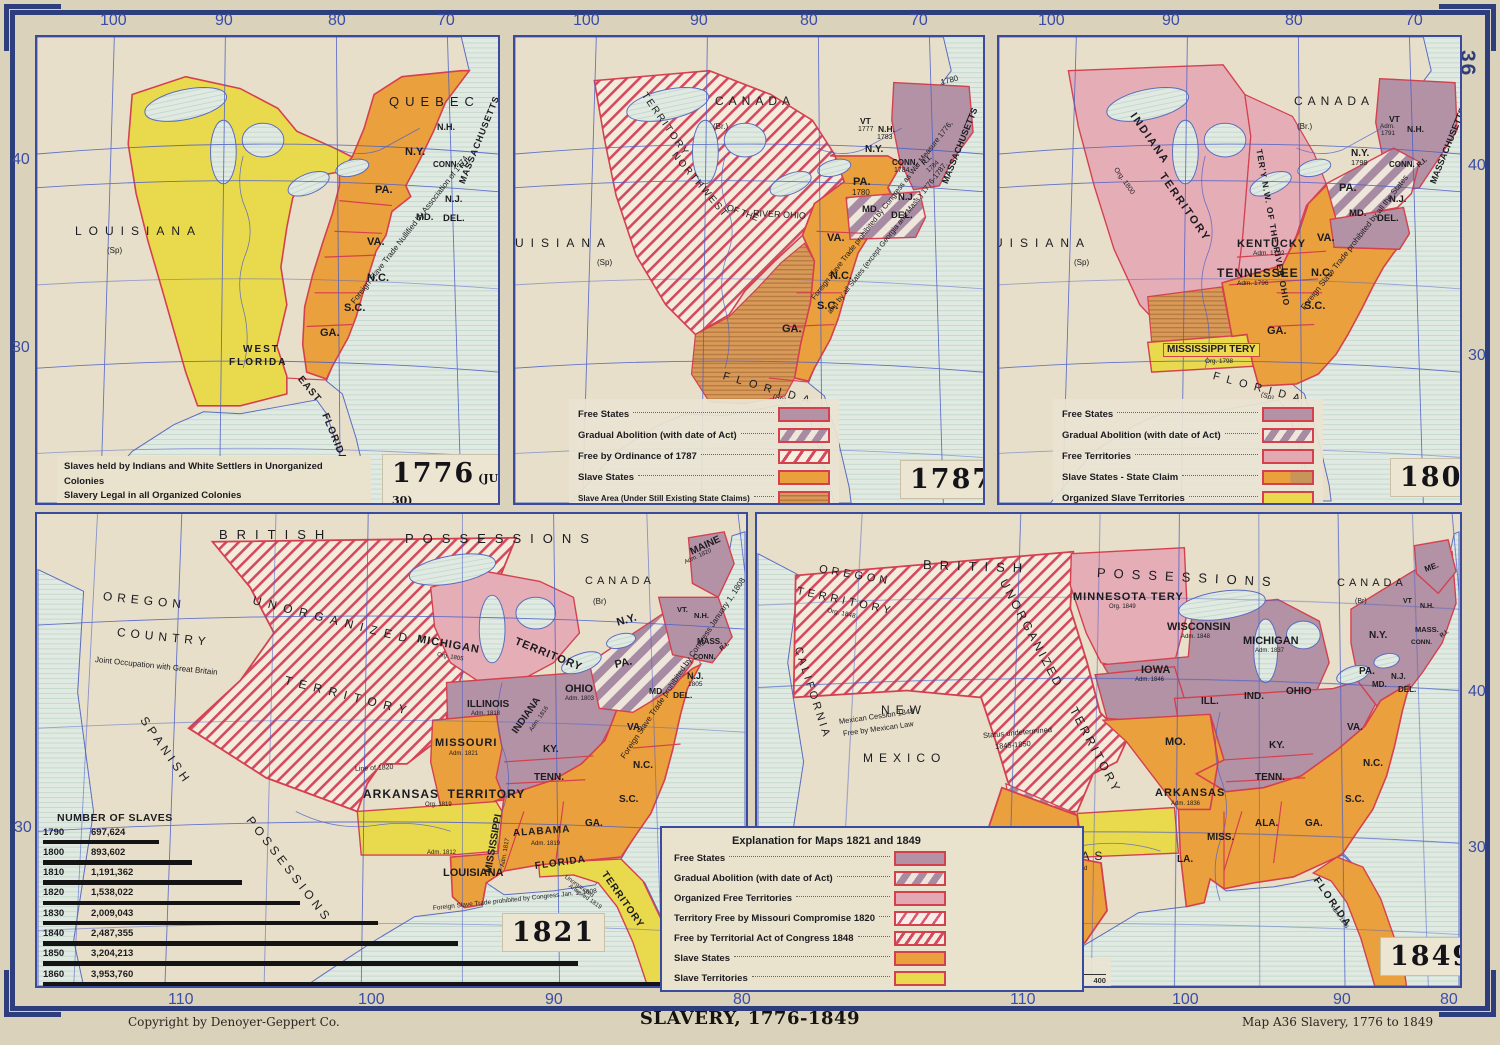 The width and height of the screenshot is (1500, 1045). I want to click on legend-row: Organized Free Territories, so click(810, 898).